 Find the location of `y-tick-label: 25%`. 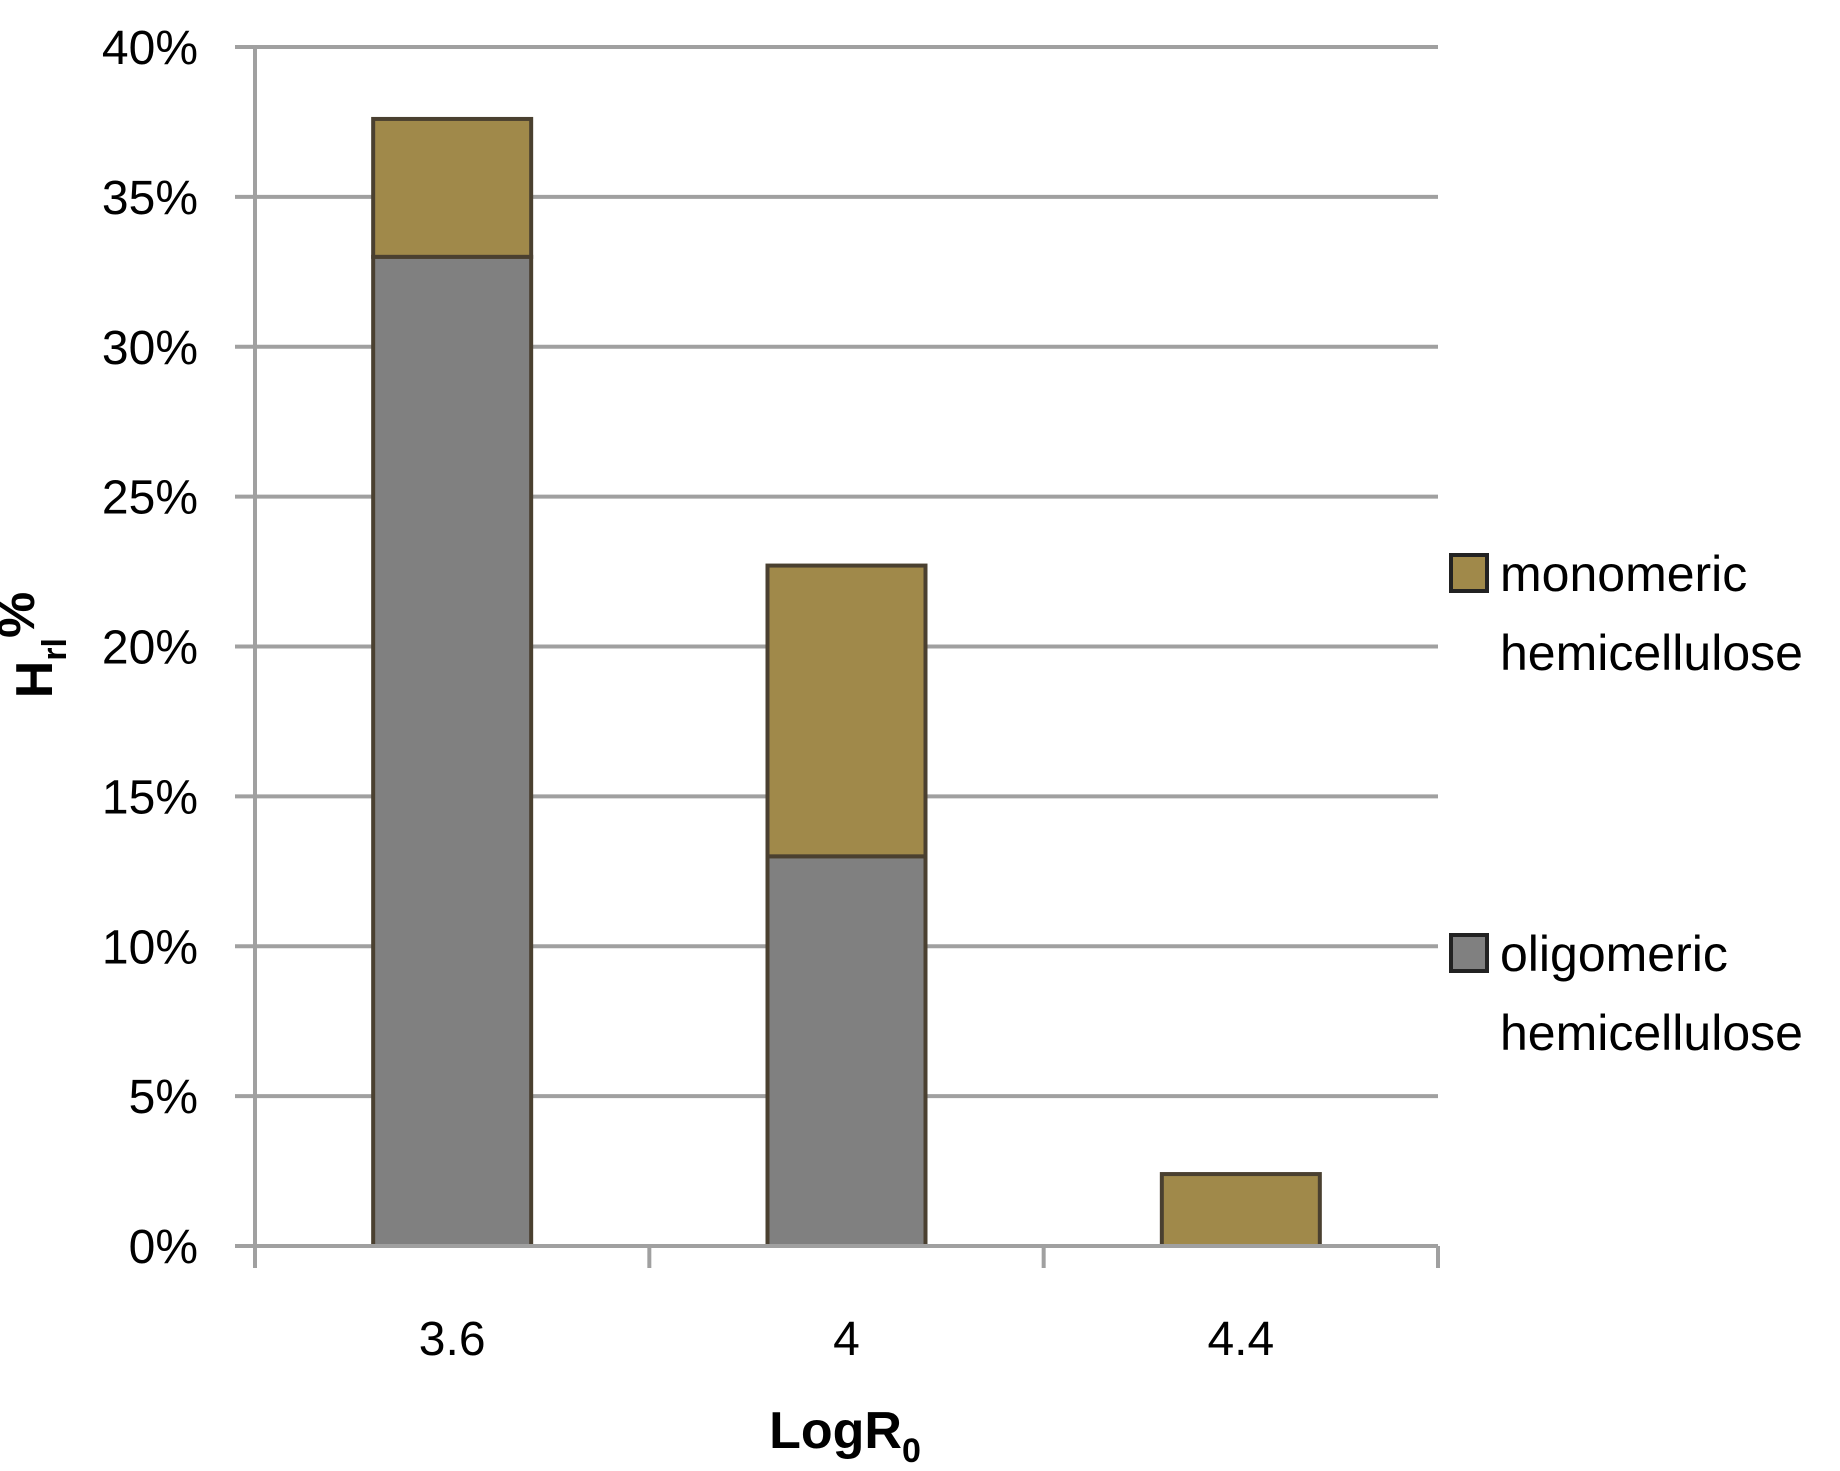

y-tick-label: 25% is located at coordinates (150, 498).